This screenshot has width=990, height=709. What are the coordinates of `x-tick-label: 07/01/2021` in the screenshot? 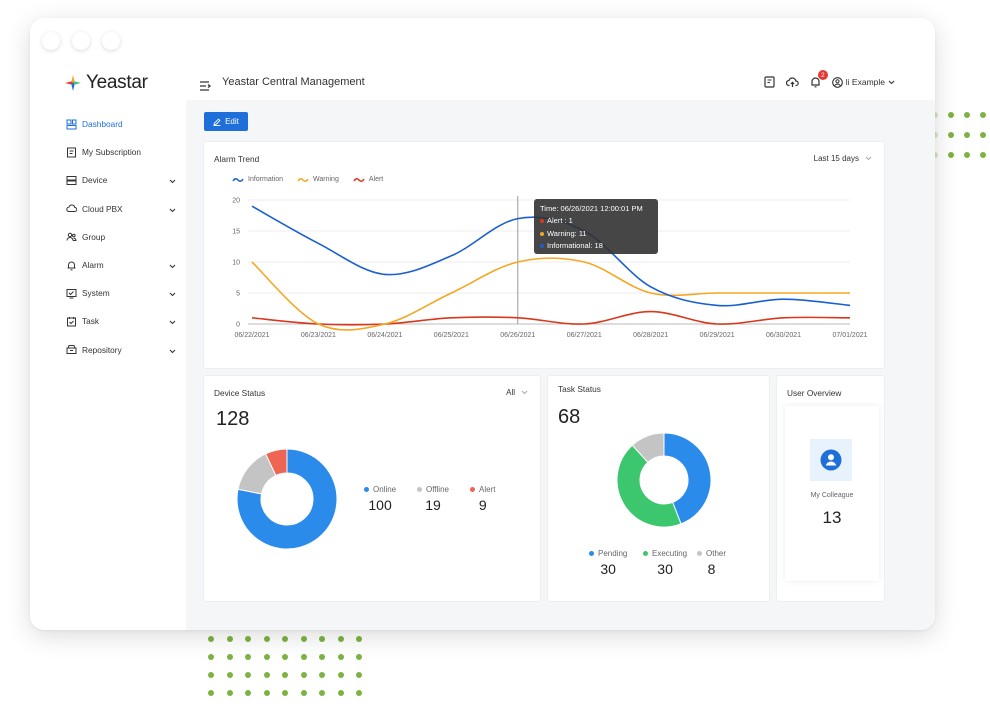 It's located at (849, 335).